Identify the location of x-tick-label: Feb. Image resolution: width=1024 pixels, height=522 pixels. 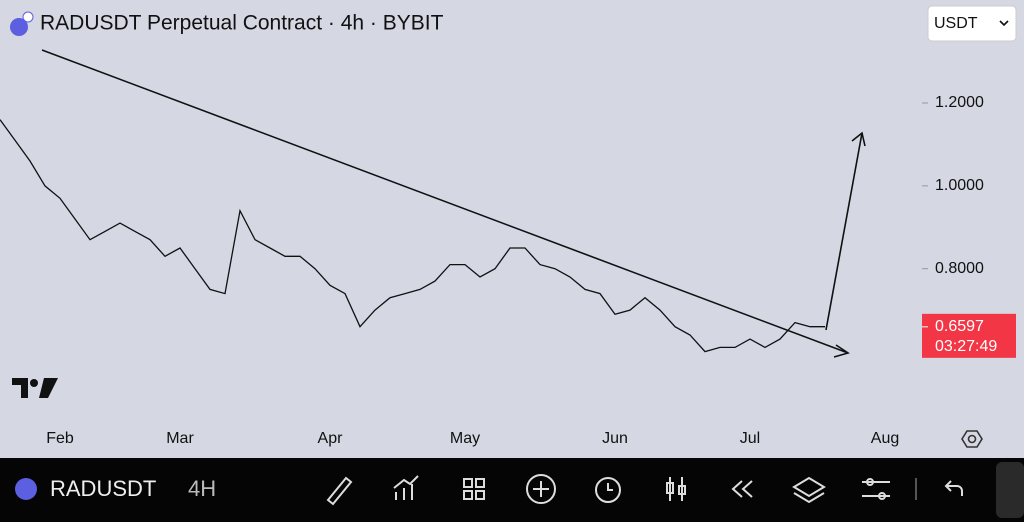
(60, 438).